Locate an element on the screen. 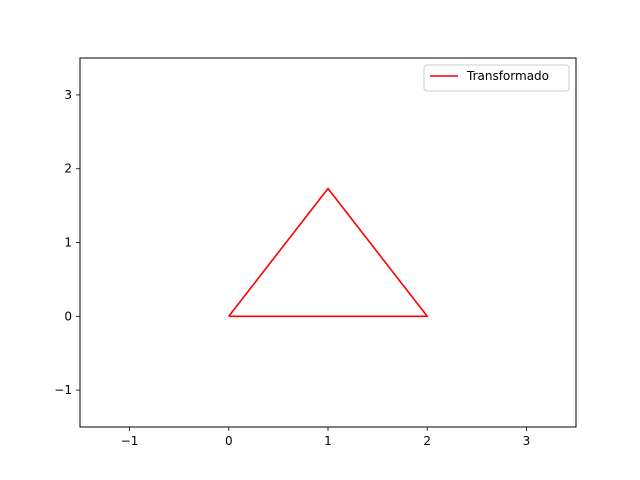 The height and width of the screenshot is (480, 640). y-tick-label: 1 is located at coordinates (68, 243).